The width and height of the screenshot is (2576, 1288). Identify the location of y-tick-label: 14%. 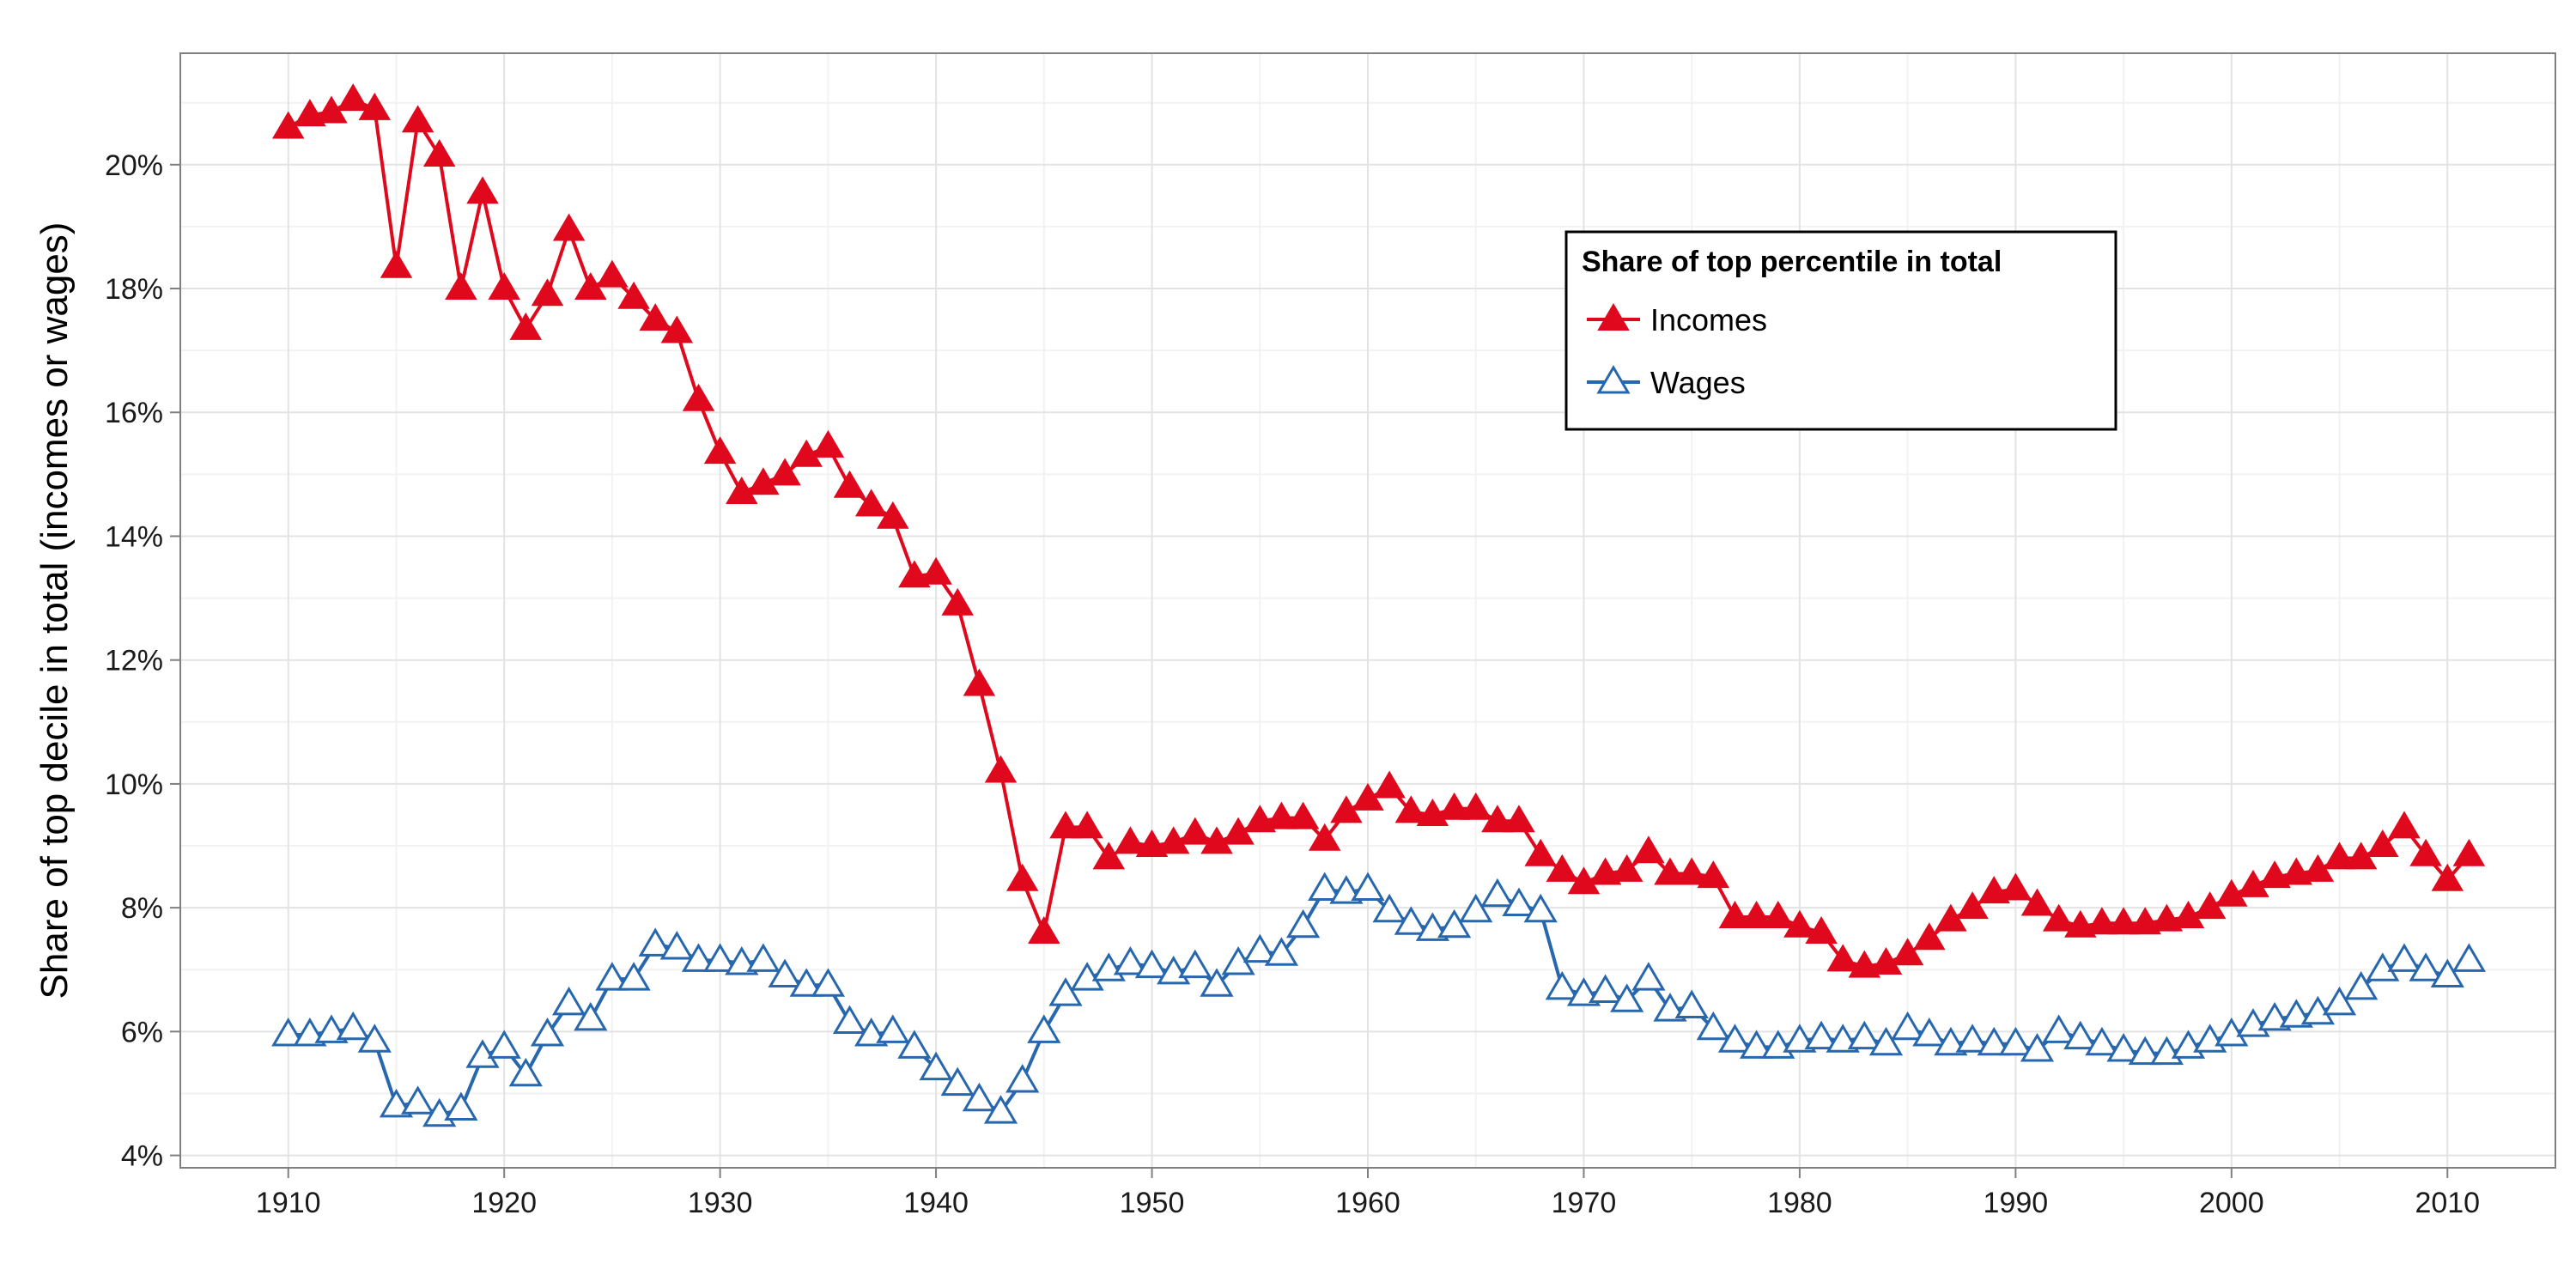
(134, 536).